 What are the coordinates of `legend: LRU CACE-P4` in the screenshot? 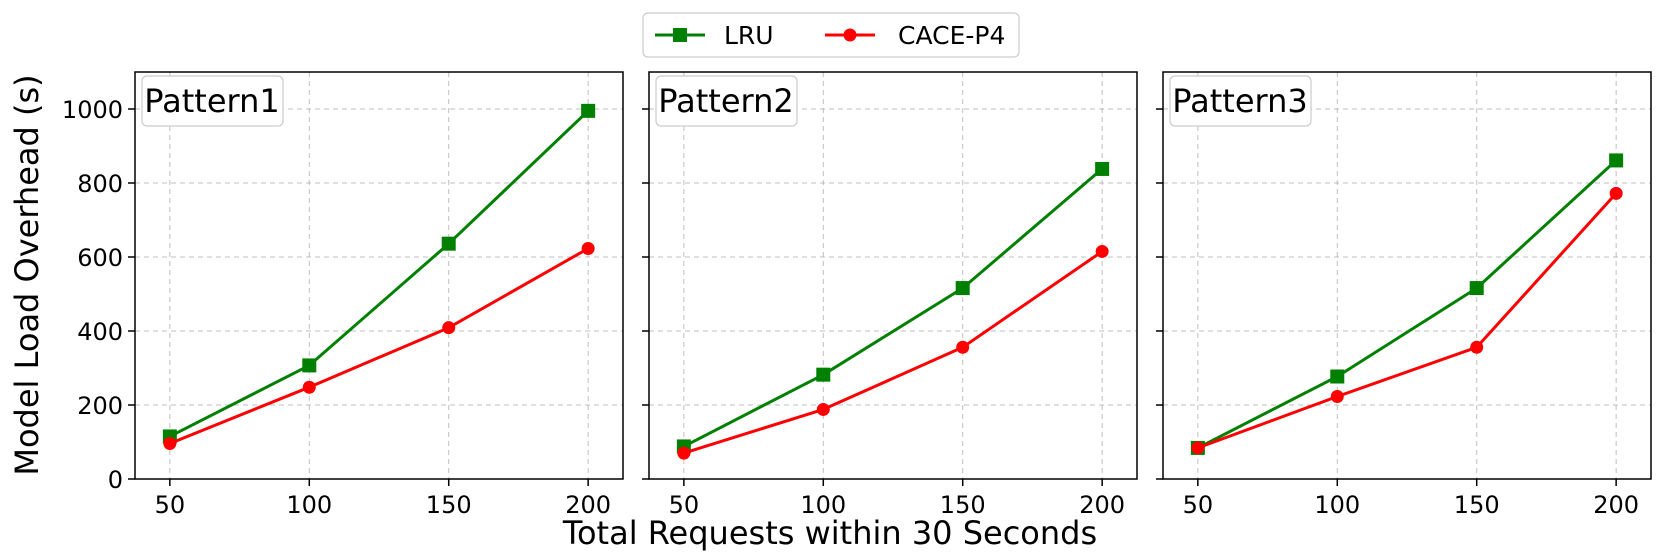 It's located at (831, 35).